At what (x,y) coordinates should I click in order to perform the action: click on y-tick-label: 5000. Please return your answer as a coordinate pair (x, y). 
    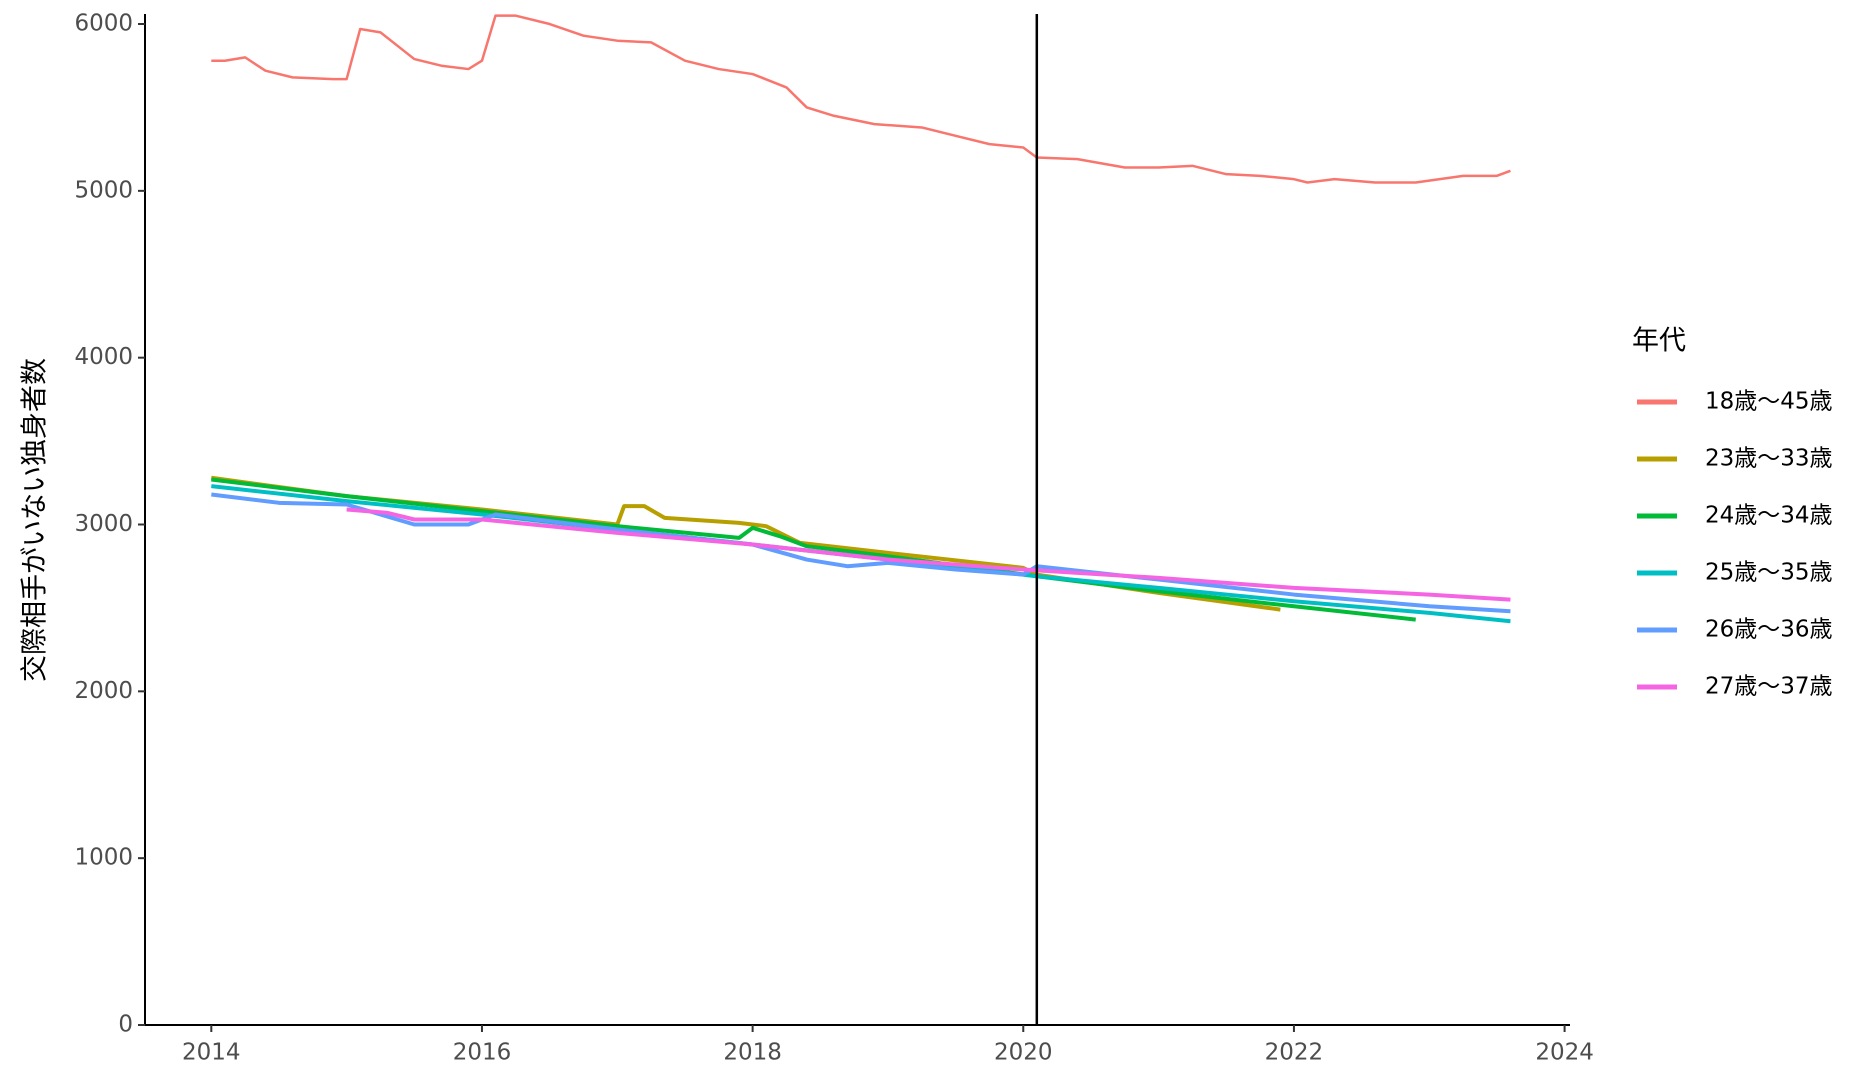
    Looking at the image, I should click on (103, 190).